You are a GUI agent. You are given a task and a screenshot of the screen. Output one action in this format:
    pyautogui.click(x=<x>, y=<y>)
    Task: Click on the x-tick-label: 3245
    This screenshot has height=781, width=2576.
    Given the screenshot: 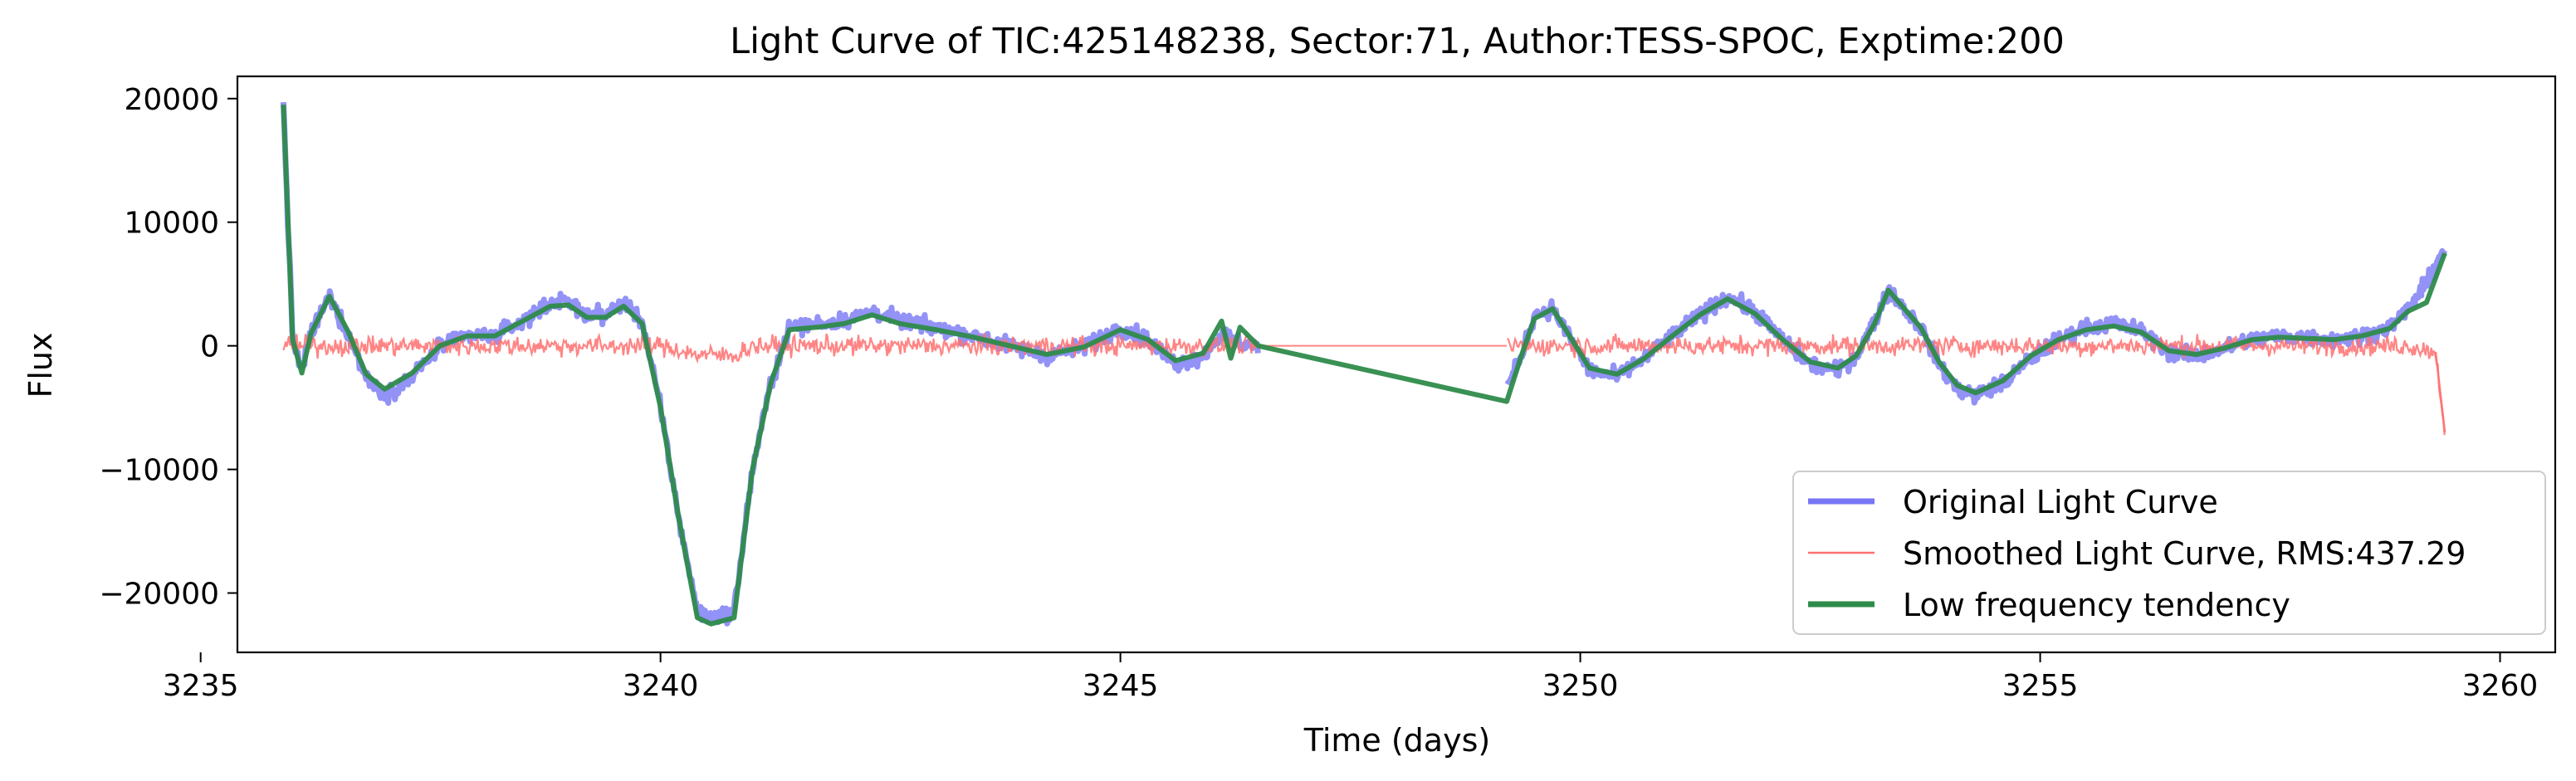 What is the action you would take?
    pyautogui.click(x=1121, y=686)
    